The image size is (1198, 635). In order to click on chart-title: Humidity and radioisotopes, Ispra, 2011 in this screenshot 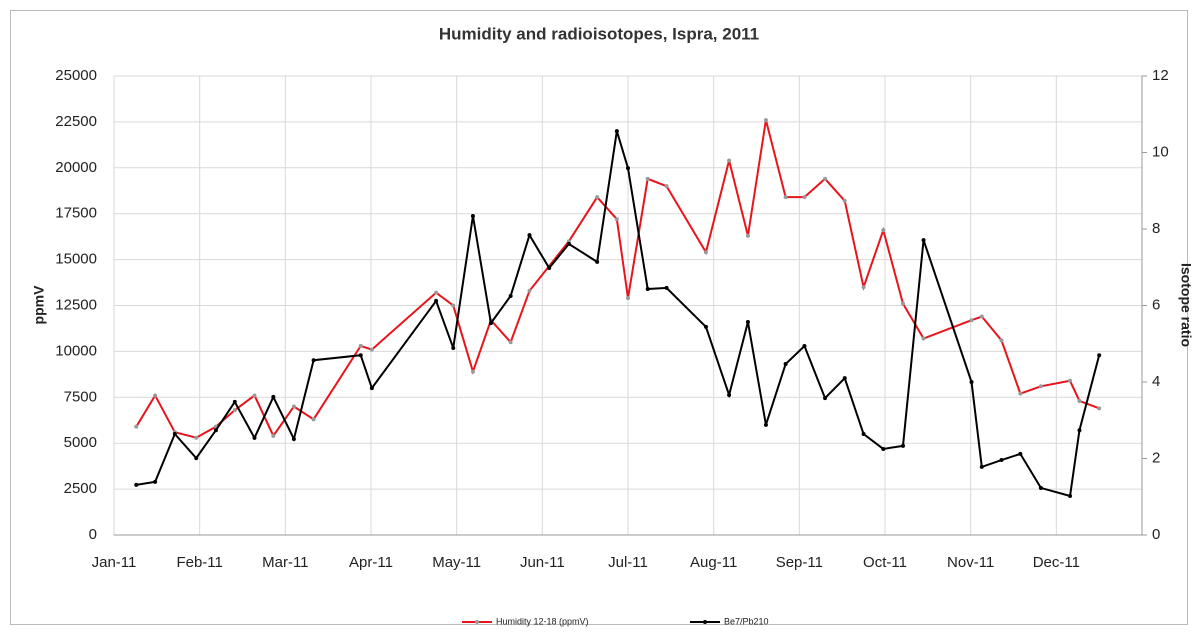, I will do `click(599, 33)`.